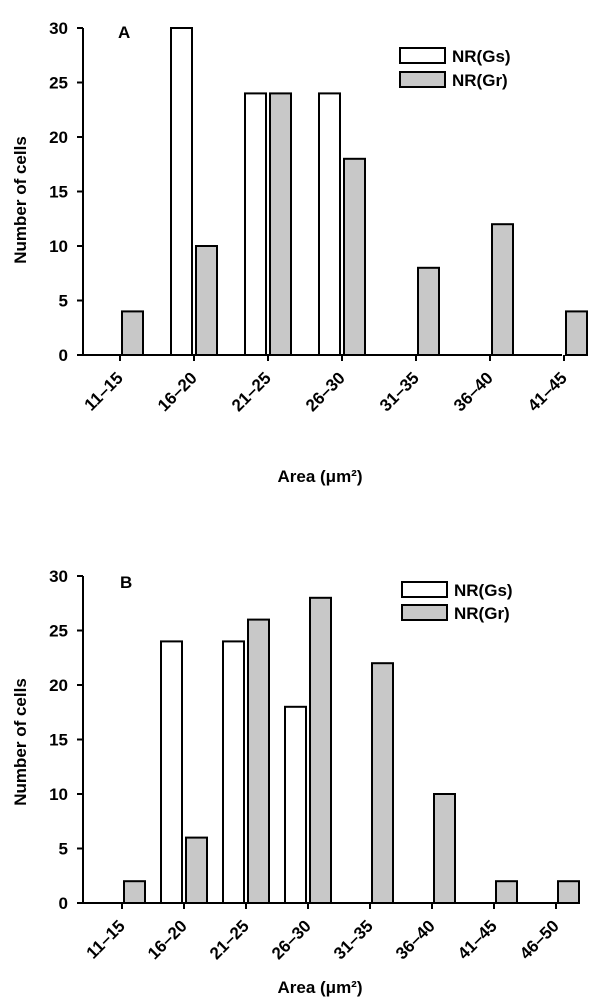 The height and width of the screenshot is (1001, 606). What do you see at coordinates (126, 582) in the screenshot?
I see `panel-label: B` at bounding box center [126, 582].